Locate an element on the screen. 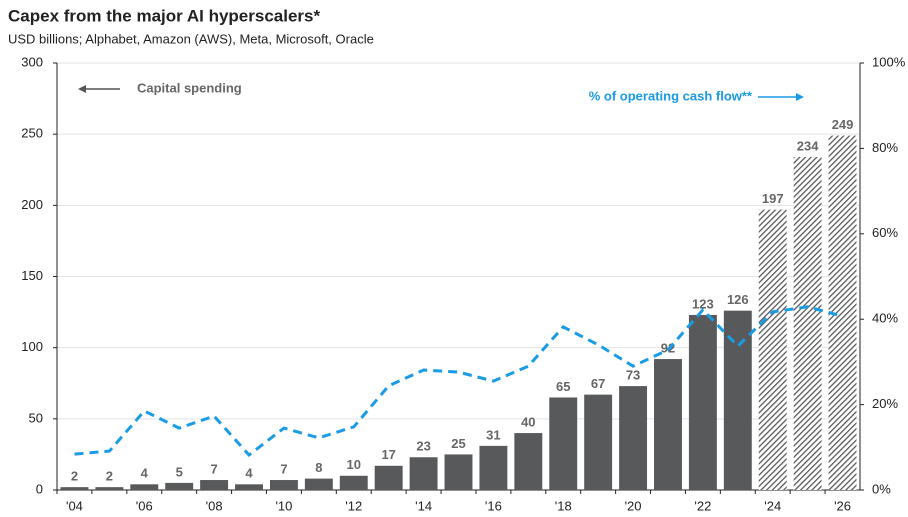 This screenshot has height=517, width=908. x-tick-label: '18 is located at coordinates (563, 505).